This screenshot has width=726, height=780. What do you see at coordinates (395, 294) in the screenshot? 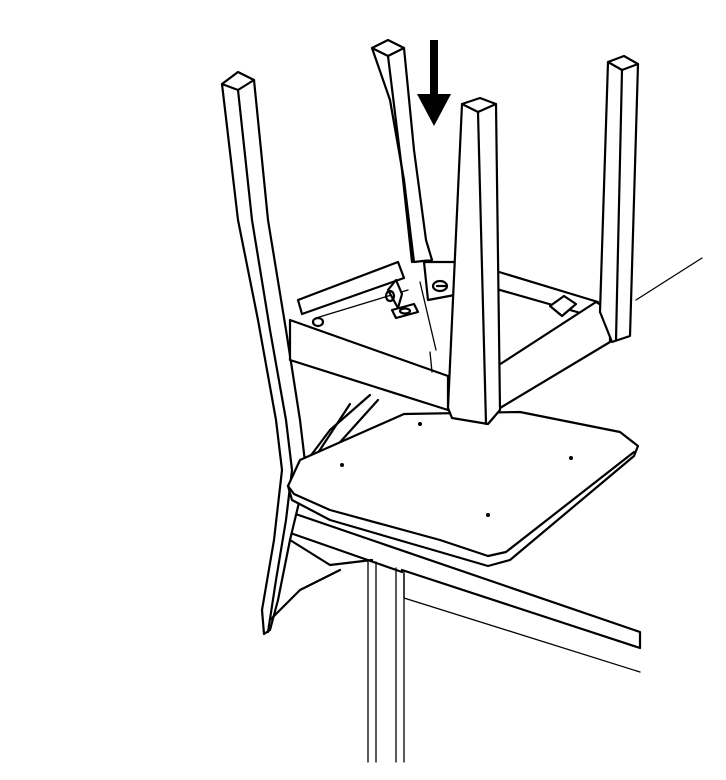
I see `corner-bracket` at bounding box center [395, 294].